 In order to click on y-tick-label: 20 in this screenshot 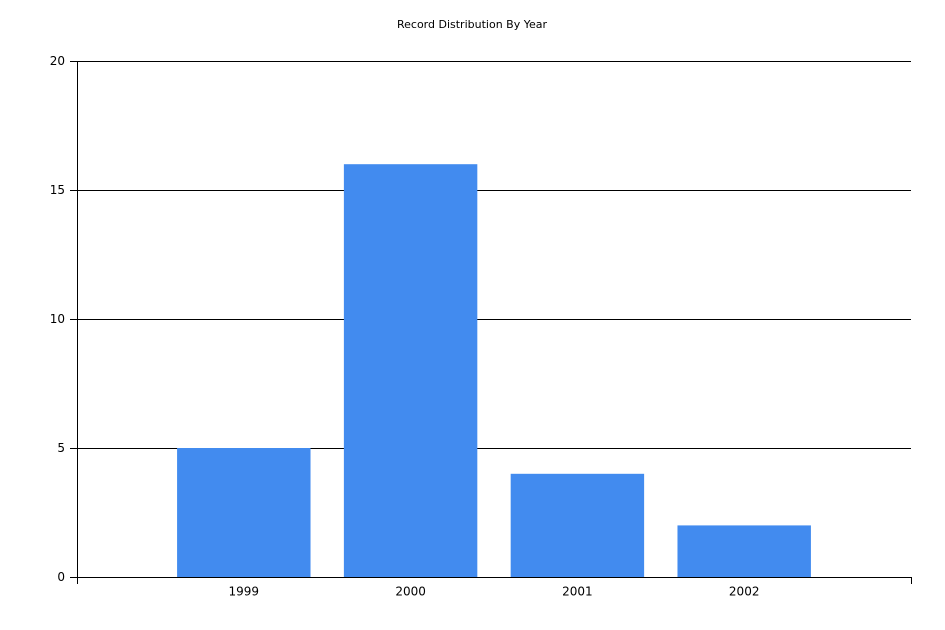, I will do `click(57, 61)`.